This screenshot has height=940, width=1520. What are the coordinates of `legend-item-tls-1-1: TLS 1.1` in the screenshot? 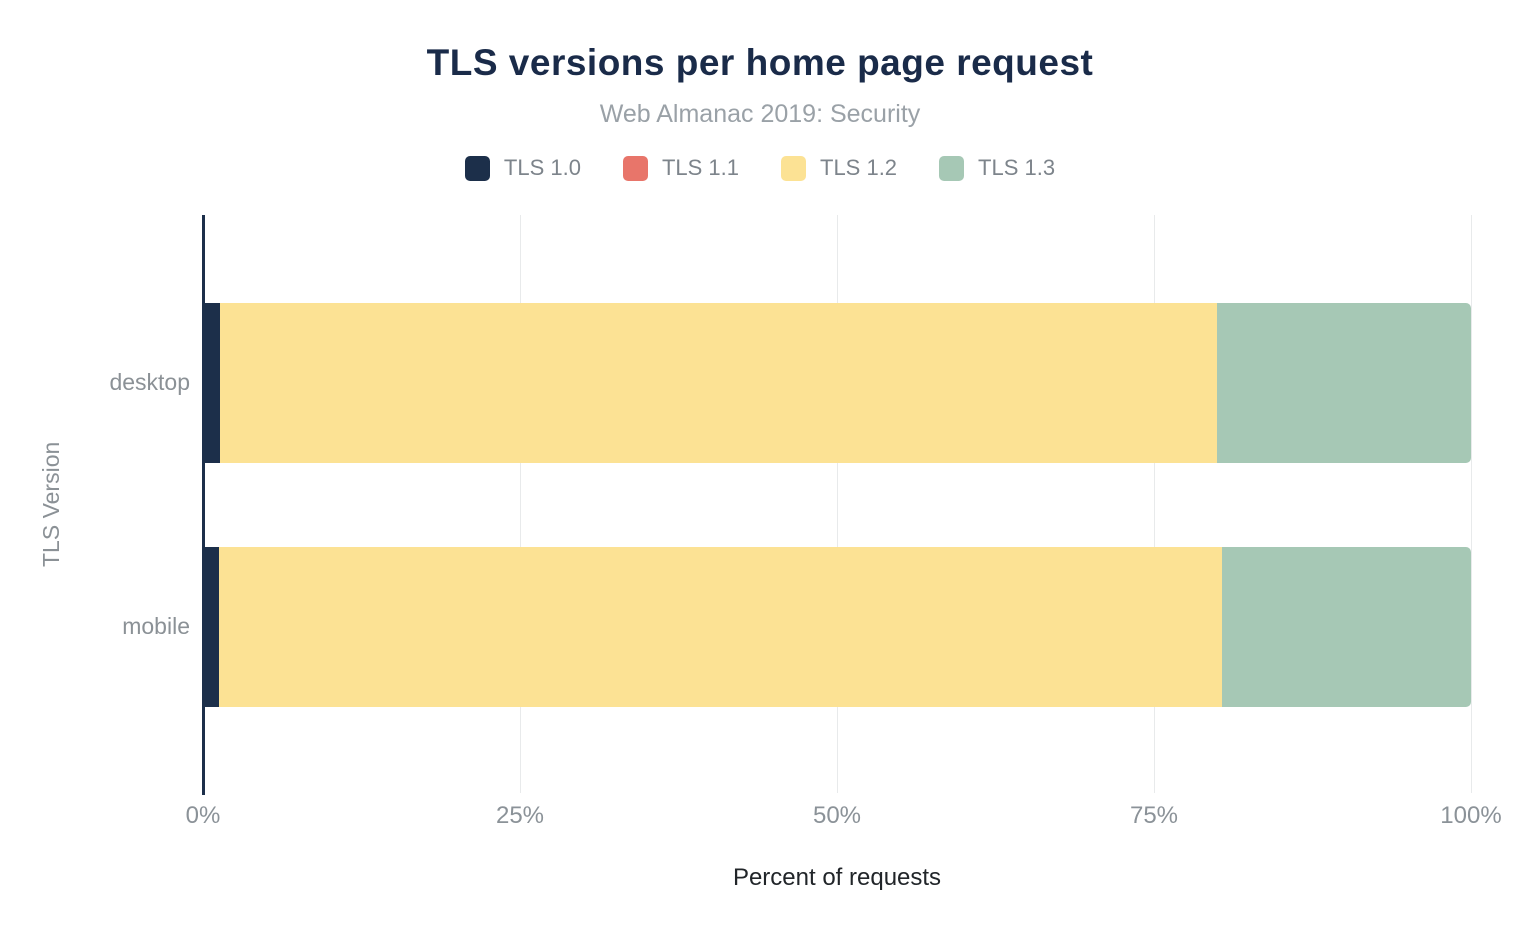 It's located at (680, 168).